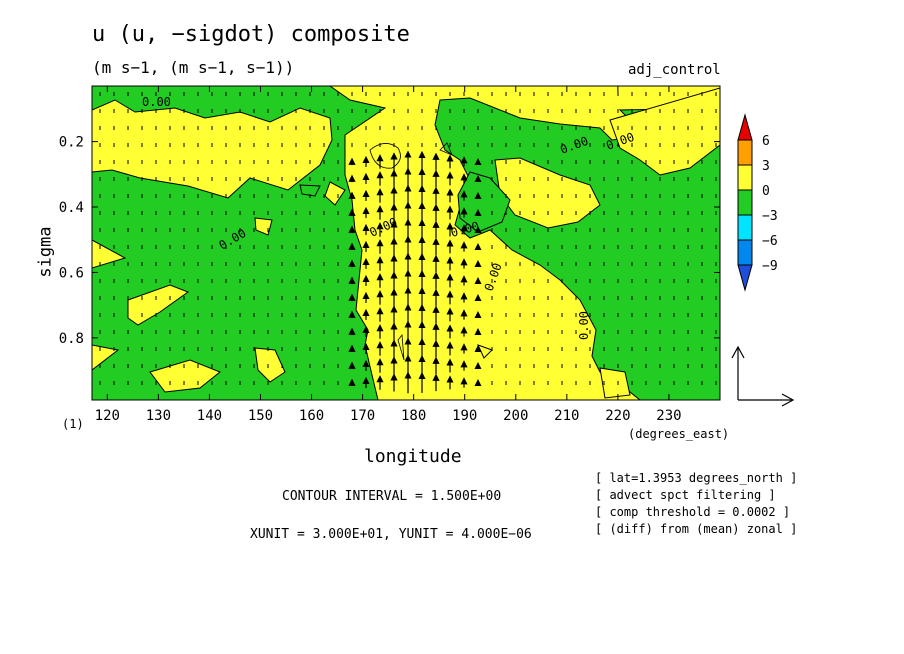 This screenshot has width=904, height=654. Describe the element at coordinates (413, 456) in the screenshot. I see `x-axis-title: longitude` at that location.